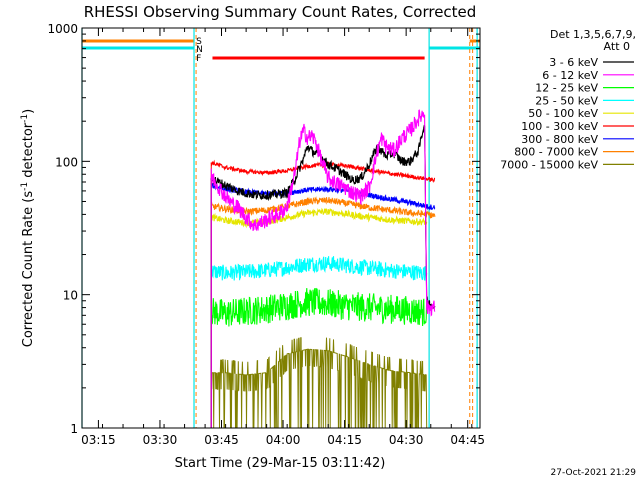 This screenshot has width=640, height=480. Describe the element at coordinates (344, 440) in the screenshot. I see `x-tick-label-4: 04:15` at that location.